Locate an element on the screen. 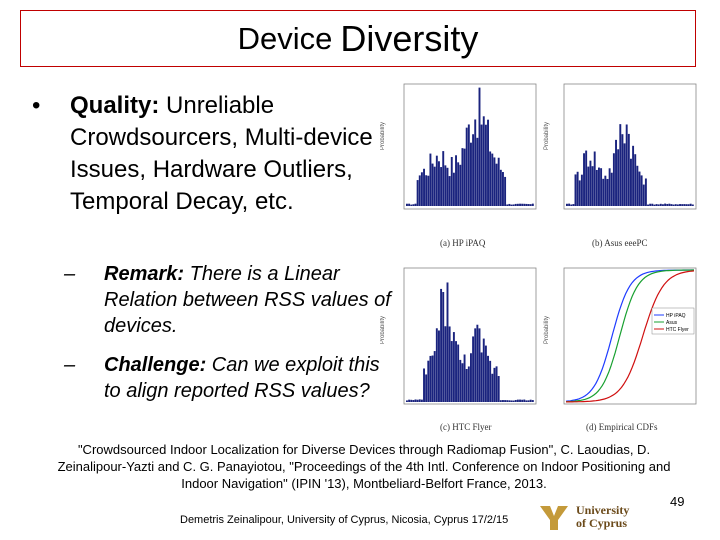  cdf-line-htc-flyer is located at coordinates (630, 336).